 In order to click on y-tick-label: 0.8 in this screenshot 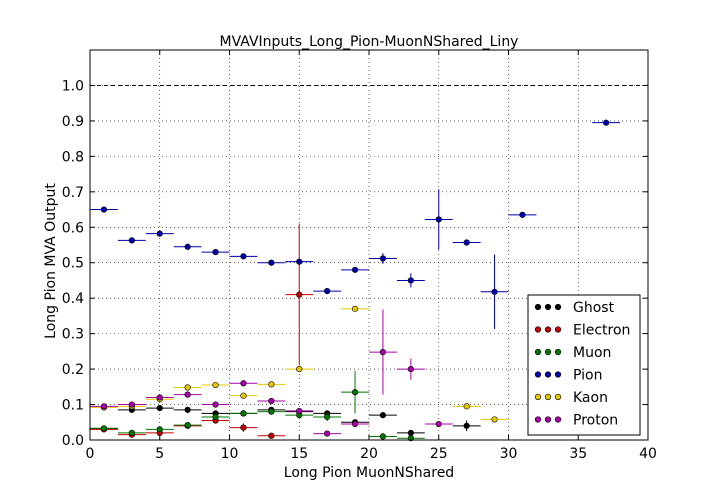, I will do `click(73, 157)`.